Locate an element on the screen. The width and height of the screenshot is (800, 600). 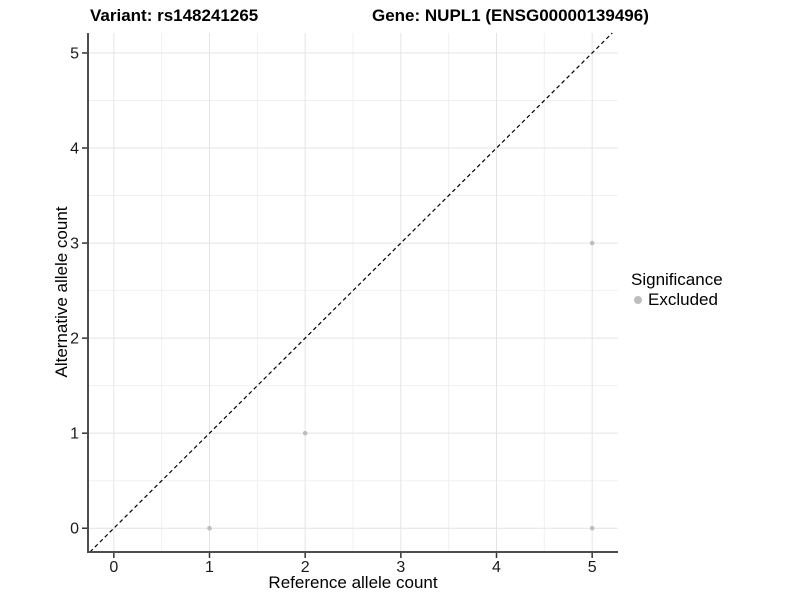
y-tick-label: 1 is located at coordinates (74, 434).